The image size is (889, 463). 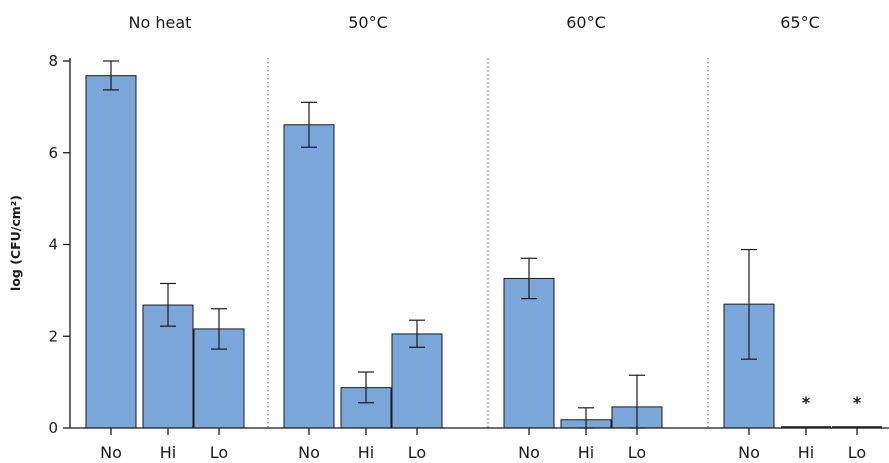 What do you see at coordinates (800, 22) in the screenshot?
I see `panel-title: 65°C` at bounding box center [800, 22].